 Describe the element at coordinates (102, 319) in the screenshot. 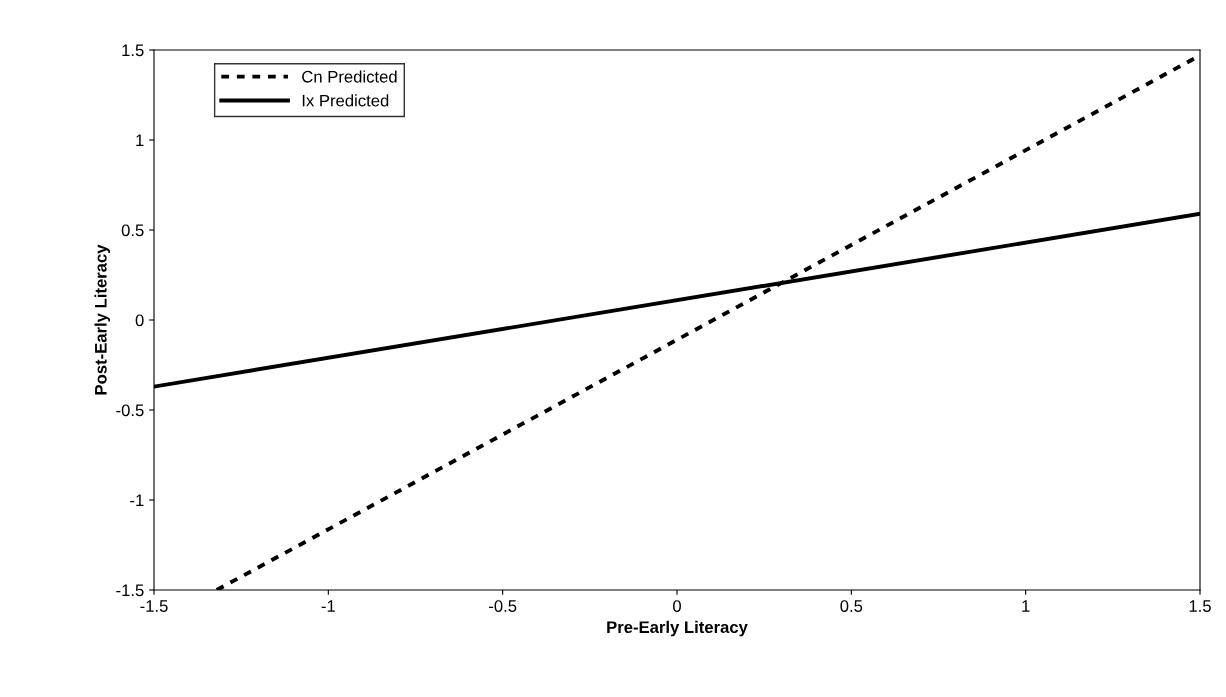

I see `y-axis-title: Post-Early Literacy` at that location.